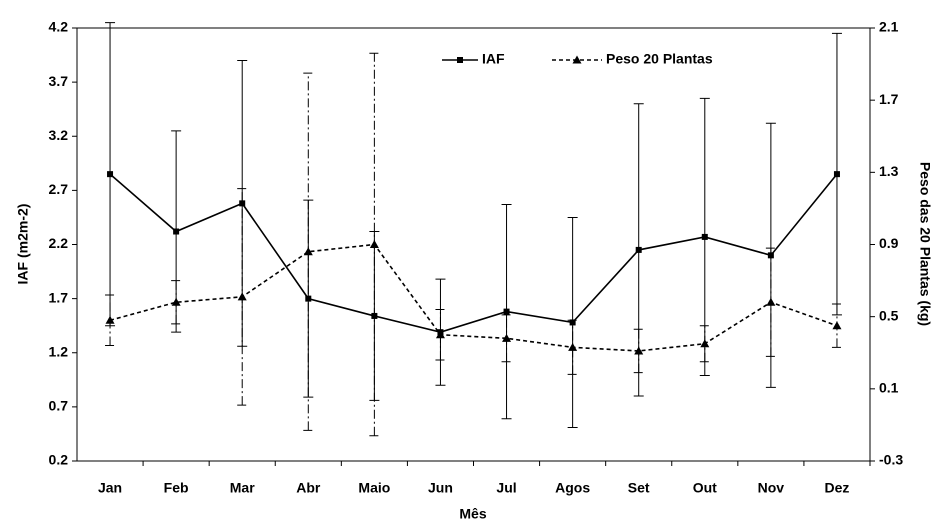  What do you see at coordinates (59, 189) in the screenshot?
I see `y-tick-label: 2.7` at bounding box center [59, 189].